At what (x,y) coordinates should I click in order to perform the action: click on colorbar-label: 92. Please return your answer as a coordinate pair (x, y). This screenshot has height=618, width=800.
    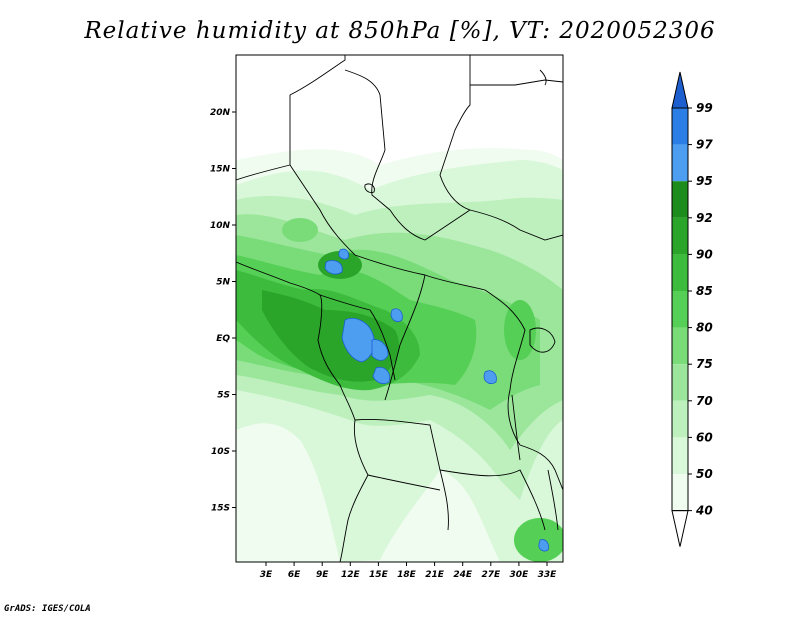
    Looking at the image, I should click on (704, 218).